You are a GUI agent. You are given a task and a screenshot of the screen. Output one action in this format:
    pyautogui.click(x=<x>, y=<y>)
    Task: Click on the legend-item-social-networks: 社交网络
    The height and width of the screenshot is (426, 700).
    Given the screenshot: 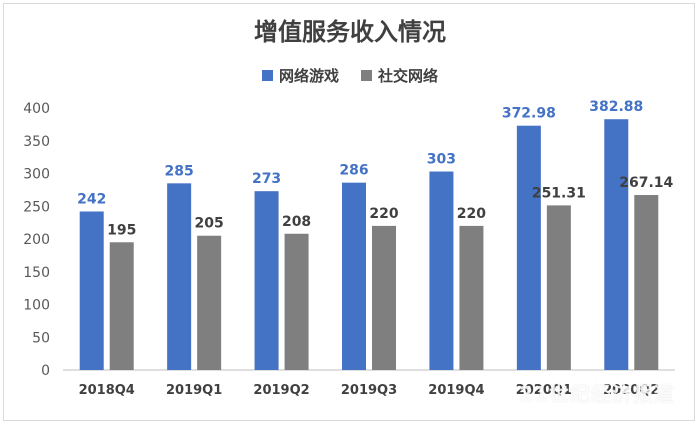 What is the action you would take?
    pyautogui.click(x=399, y=75)
    